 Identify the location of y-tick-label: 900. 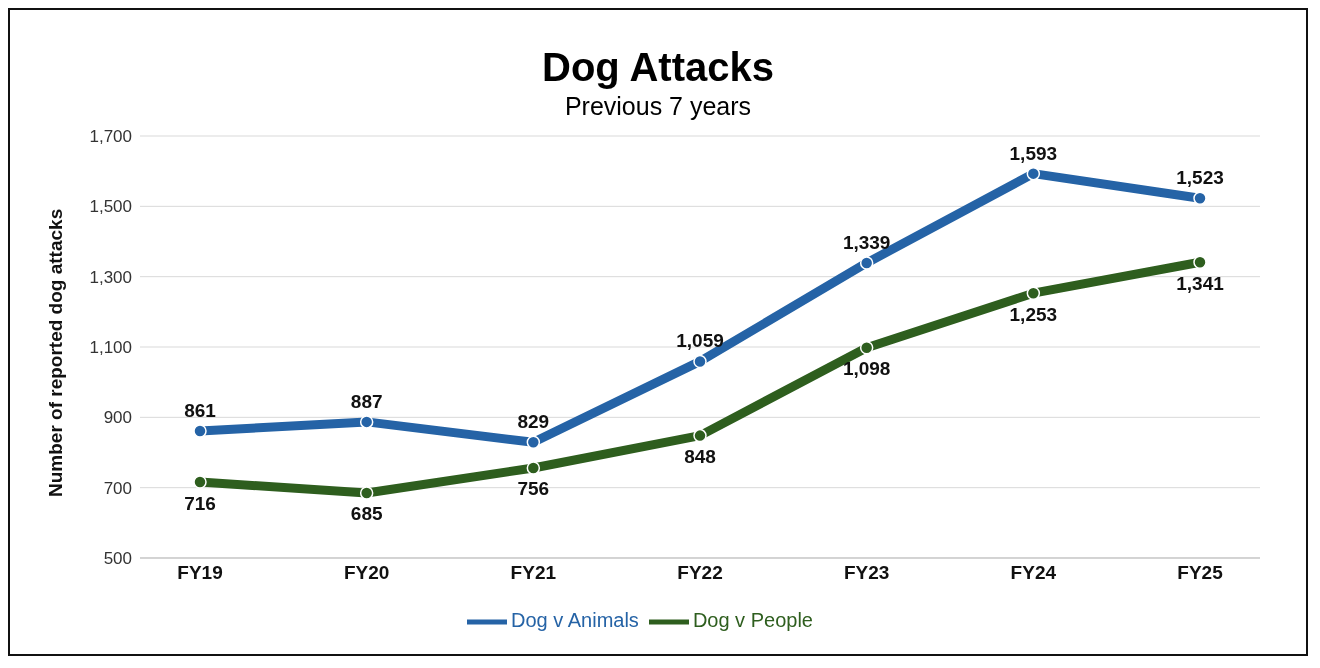
(117, 418).